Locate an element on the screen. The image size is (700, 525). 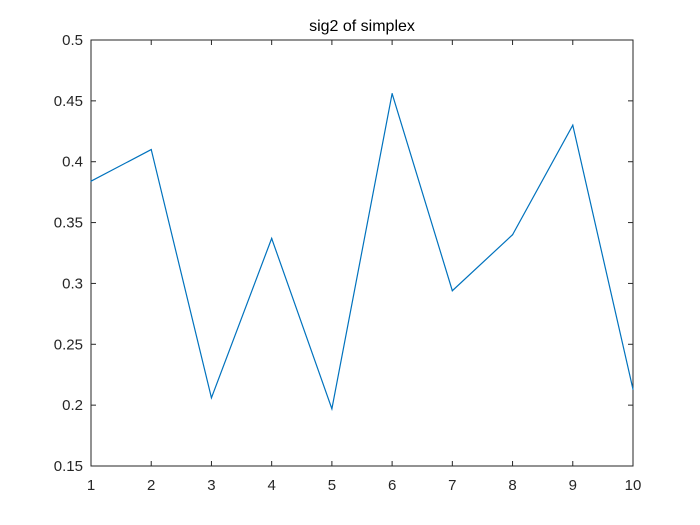
y-tick-label: 0.45 is located at coordinates (68, 101).